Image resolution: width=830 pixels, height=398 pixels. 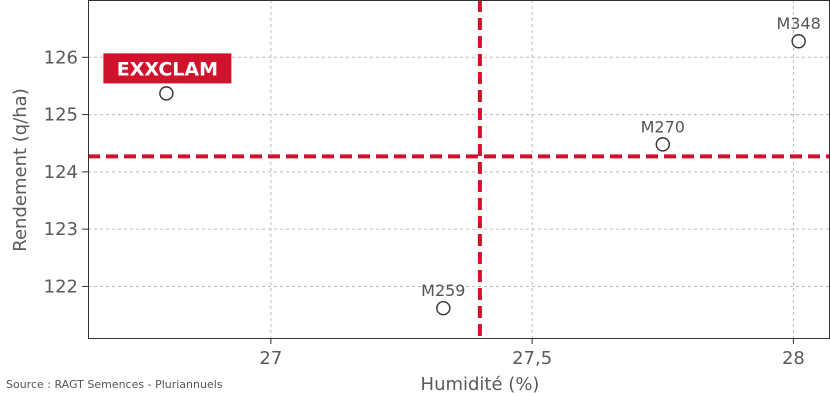 I want to click on highlight-badge, so click(x=167, y=68).